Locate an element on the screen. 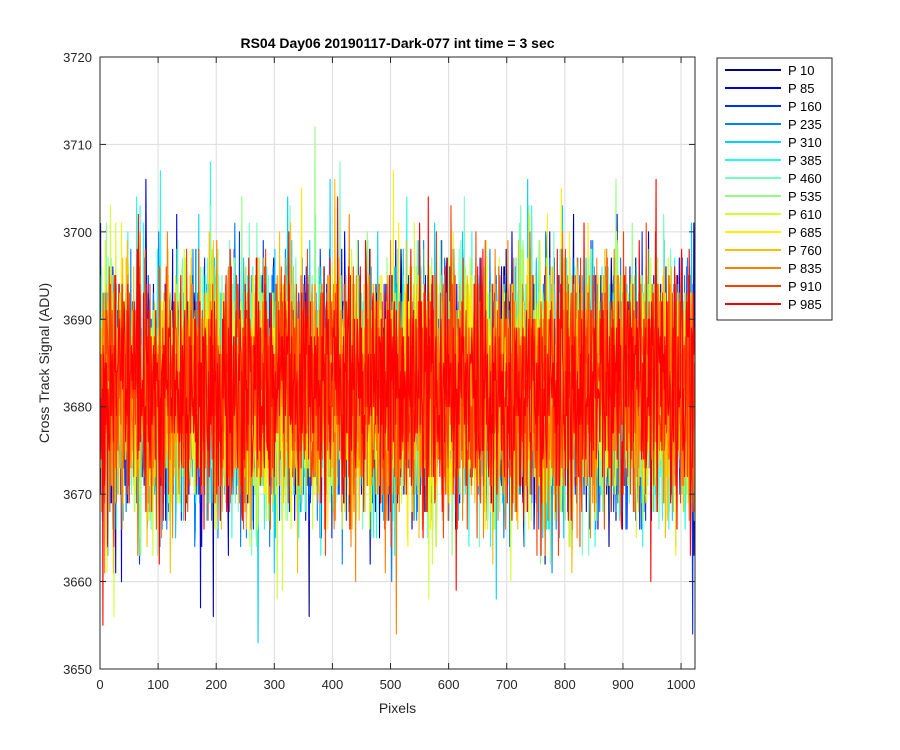 This screenshot has height=750, width=900. x-tick-label: 200 is located at coordinates (216, 684).